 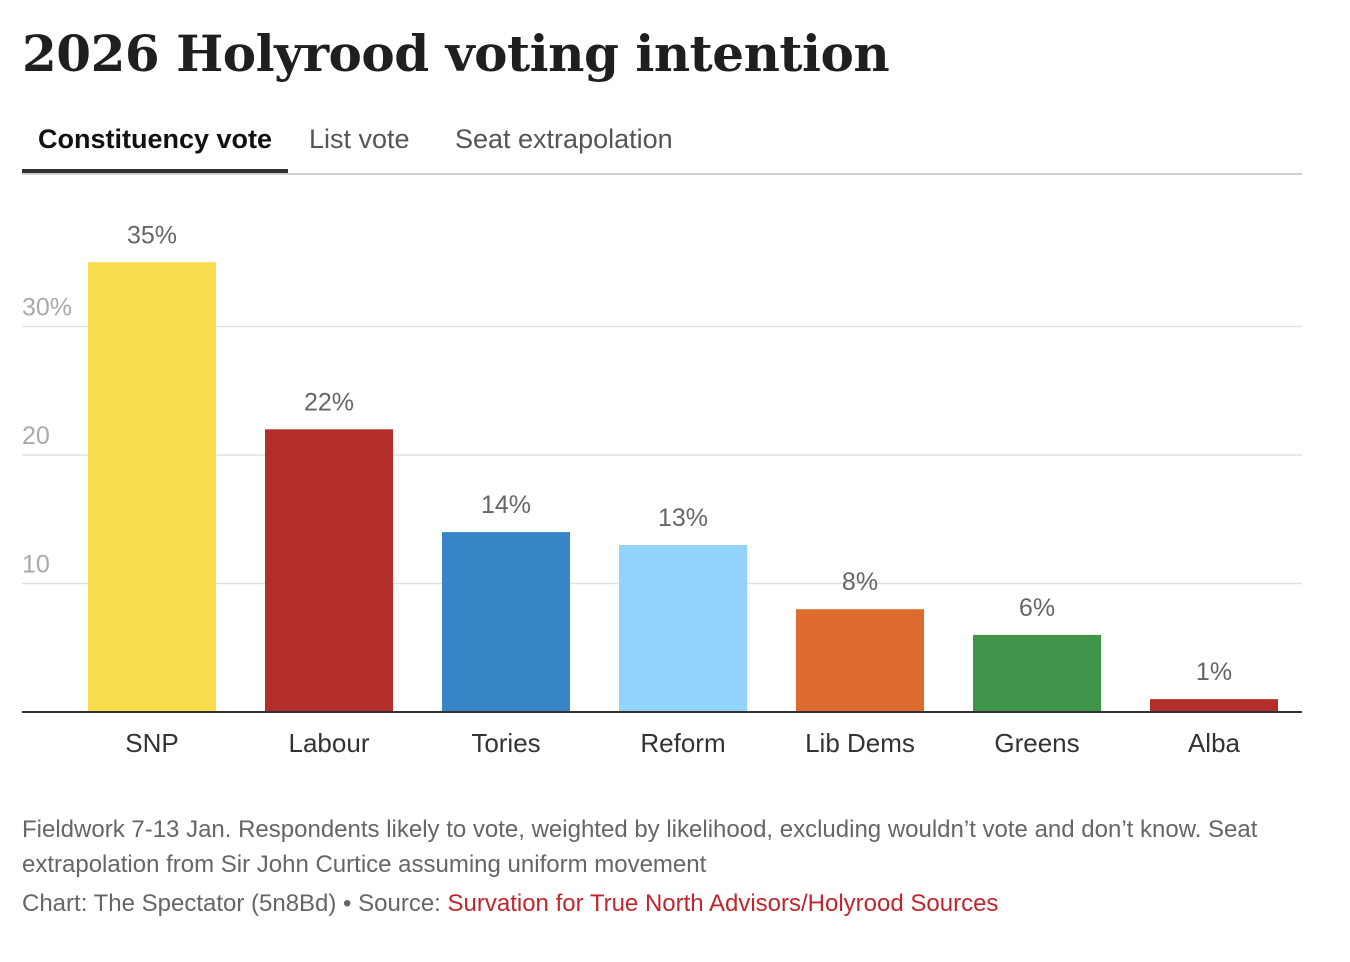 I want to click on bar-alba, so click(x=1214, y=705).